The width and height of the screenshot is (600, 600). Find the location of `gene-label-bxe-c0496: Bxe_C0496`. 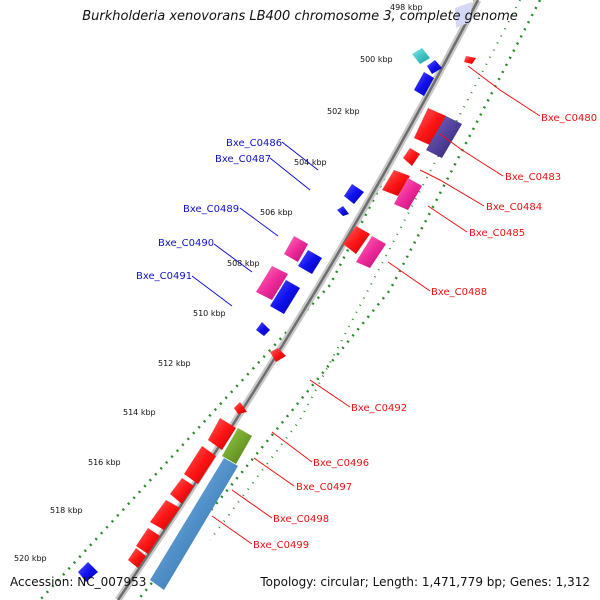

gene-label-bxe-c0496: Bxe_C0496 is located at coordinates (341, 463).